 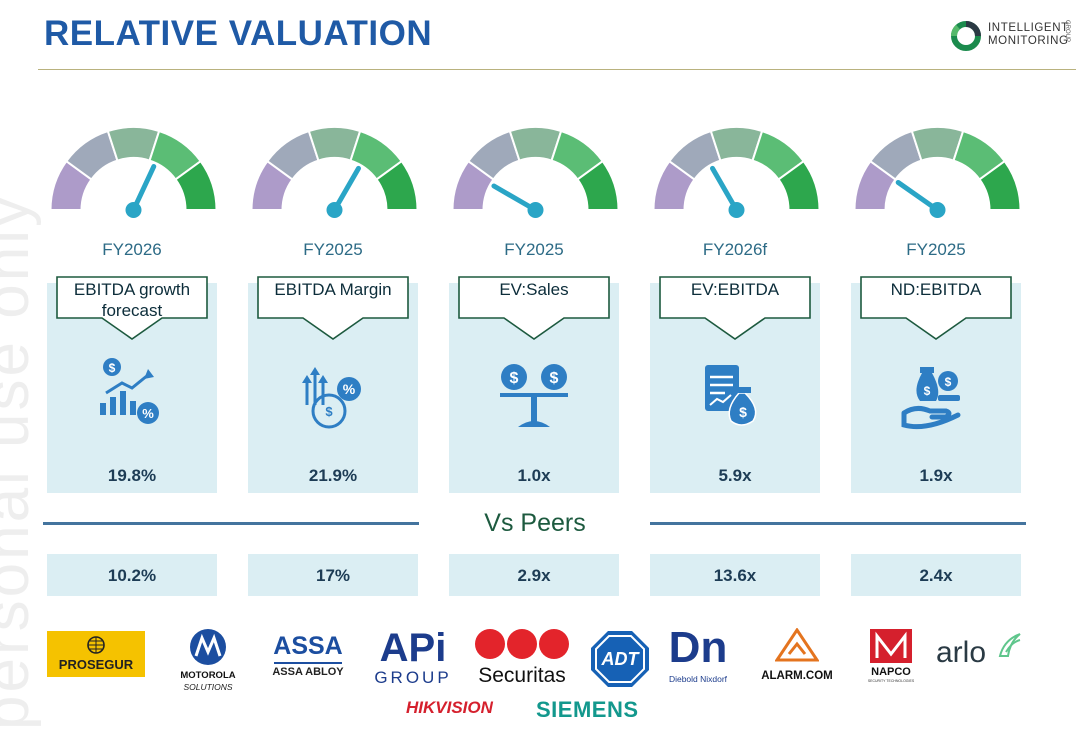 I want to click on metric-label-box: ND:EBITDA, so click(x=936, y=308).